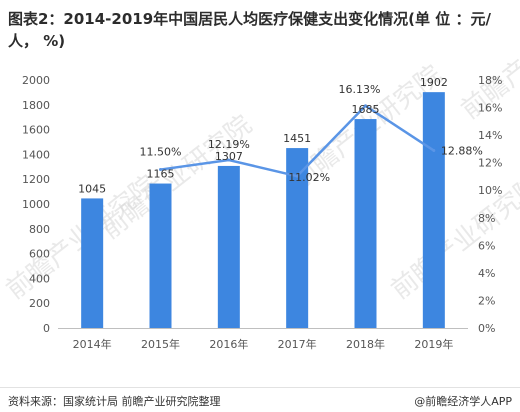  What do you see at coordinates (161, 152) in the screenshot?
I see `line-value-label: 11.50%` at bounding box center [161, 152].